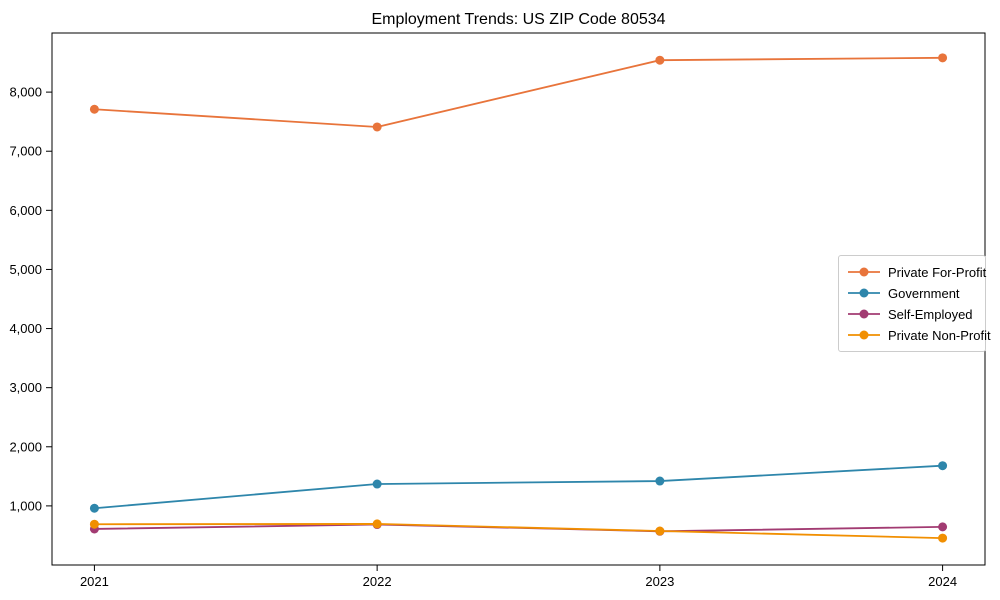 This screenshot has height=600, width=1000. I want to click on legend-entry-government: Government, so click(912, 293).